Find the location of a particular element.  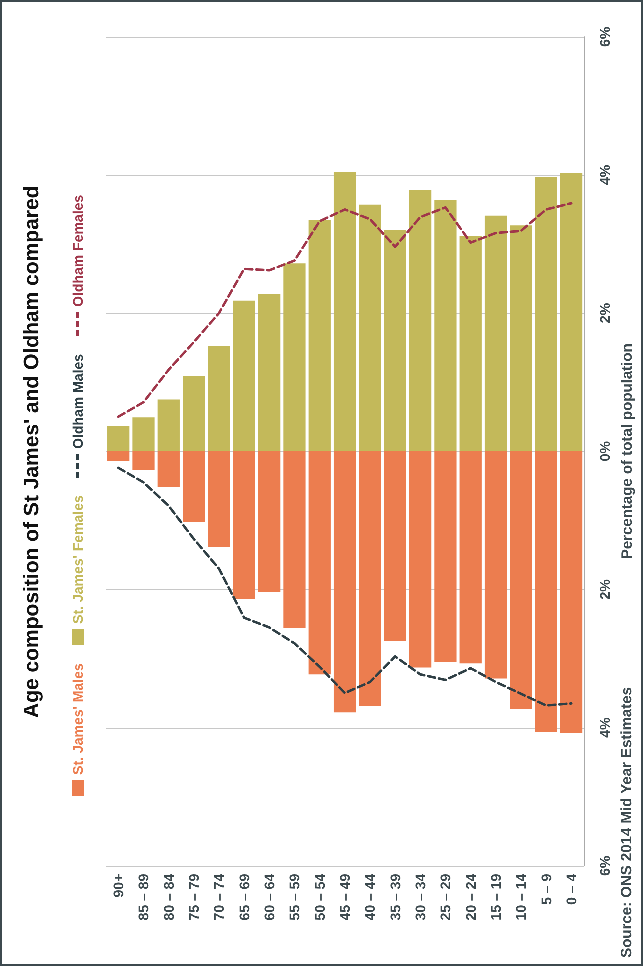

x-tick-label: 45 – 49 is located at coordinates (345, 897).